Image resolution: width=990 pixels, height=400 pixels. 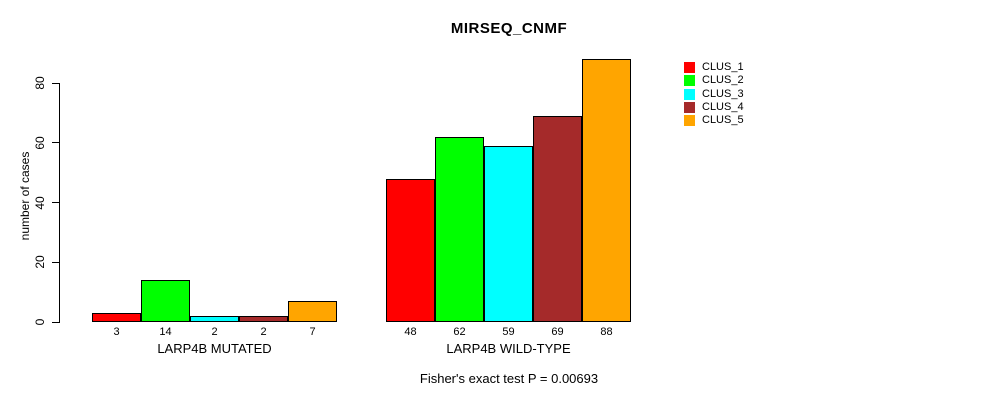 I want to click on legend-row-clus_3: CLUS_3, so click(x=714, y=93).